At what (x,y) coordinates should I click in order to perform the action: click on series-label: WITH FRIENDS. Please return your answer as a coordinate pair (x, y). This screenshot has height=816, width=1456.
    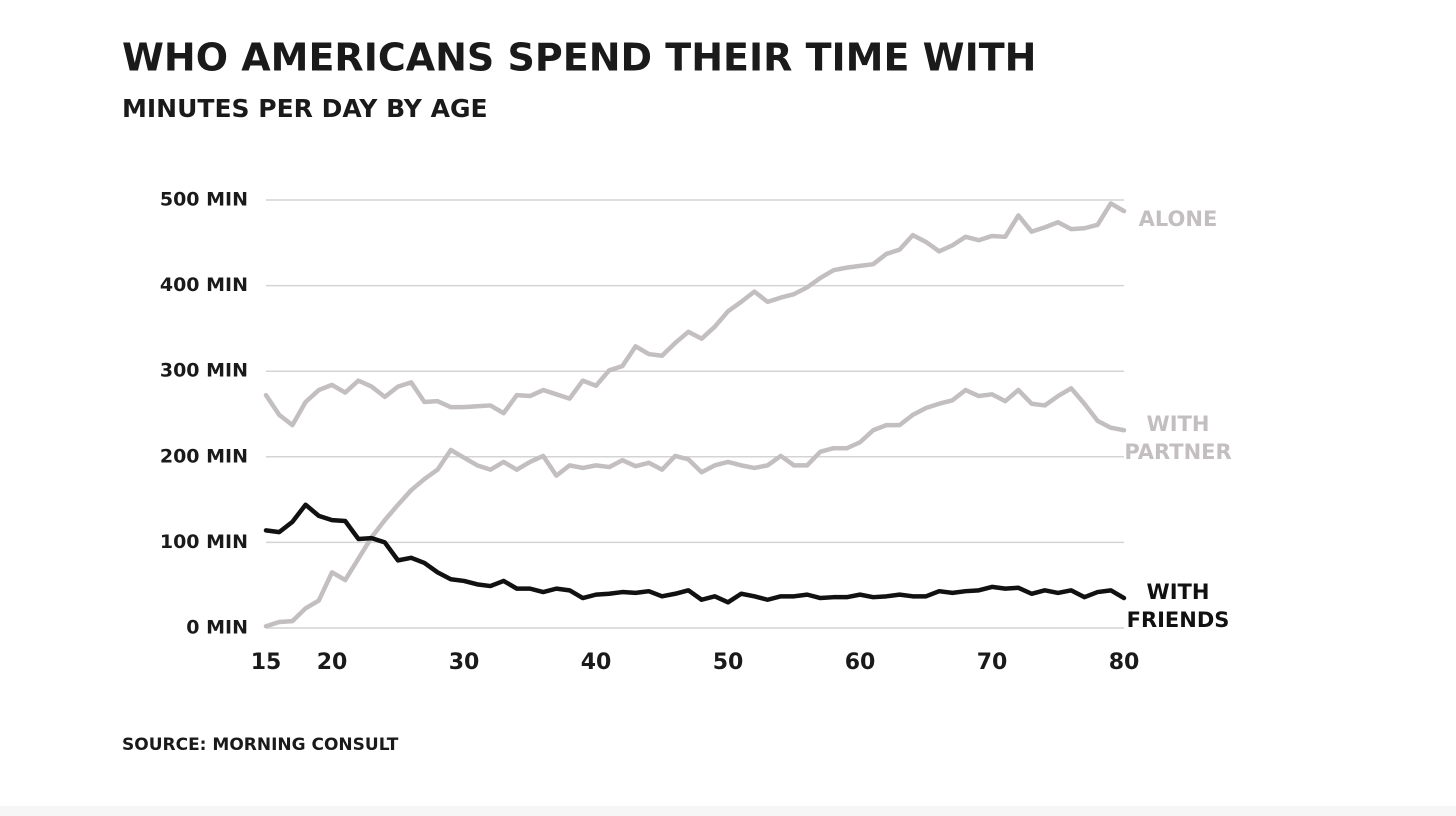
    Looking at the image, I should click on (1178, 606).